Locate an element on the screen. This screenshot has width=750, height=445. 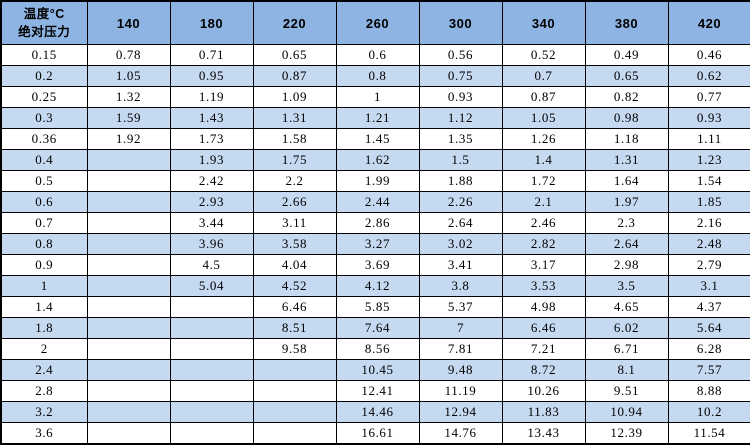
row-label-cell: 0.15 is located at coordinates (44, 55).